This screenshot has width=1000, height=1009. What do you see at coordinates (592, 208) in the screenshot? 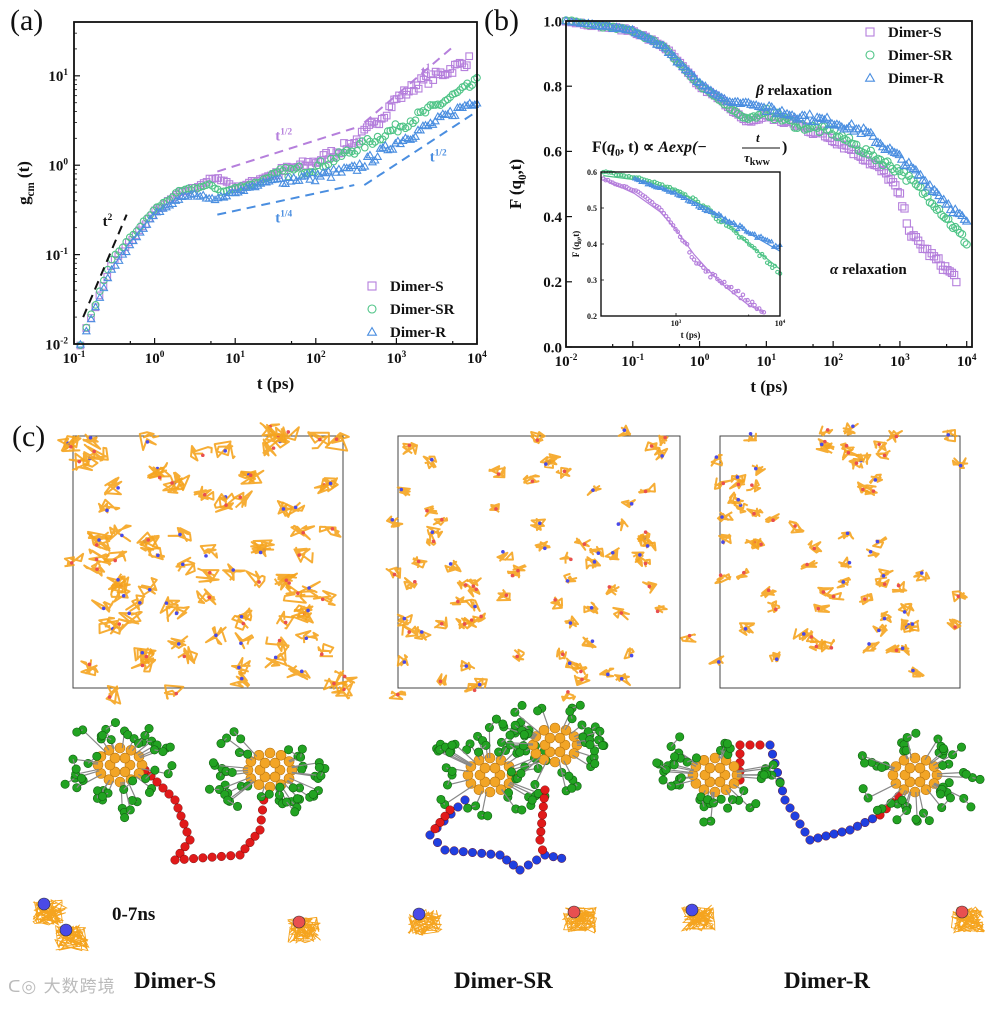
I see `y-tick-label: 0.5` at bounding box center [592, 208].